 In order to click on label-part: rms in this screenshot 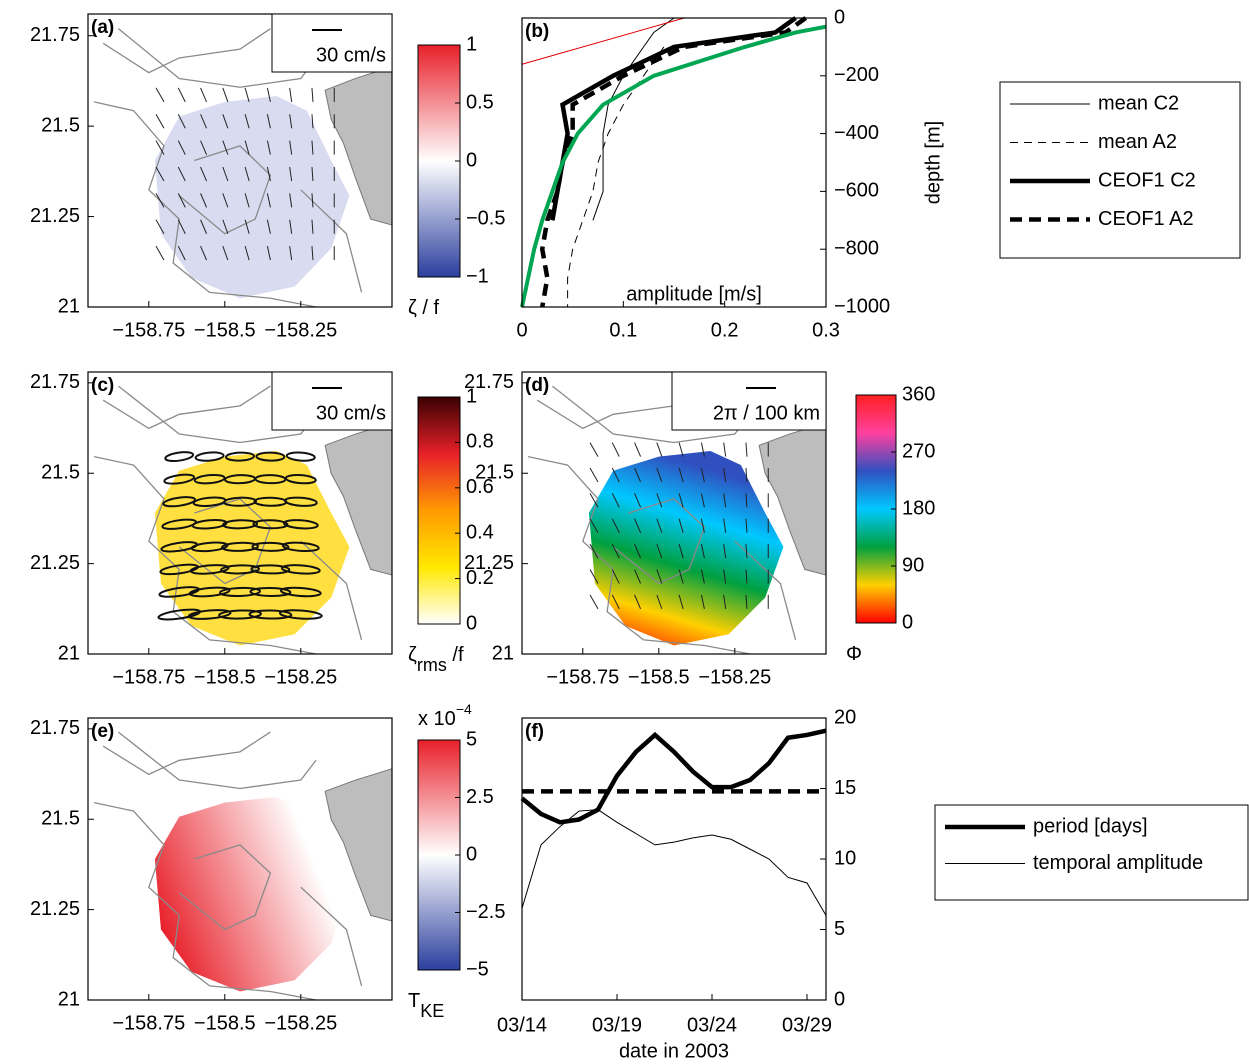, I will do `click(432, 665)`.